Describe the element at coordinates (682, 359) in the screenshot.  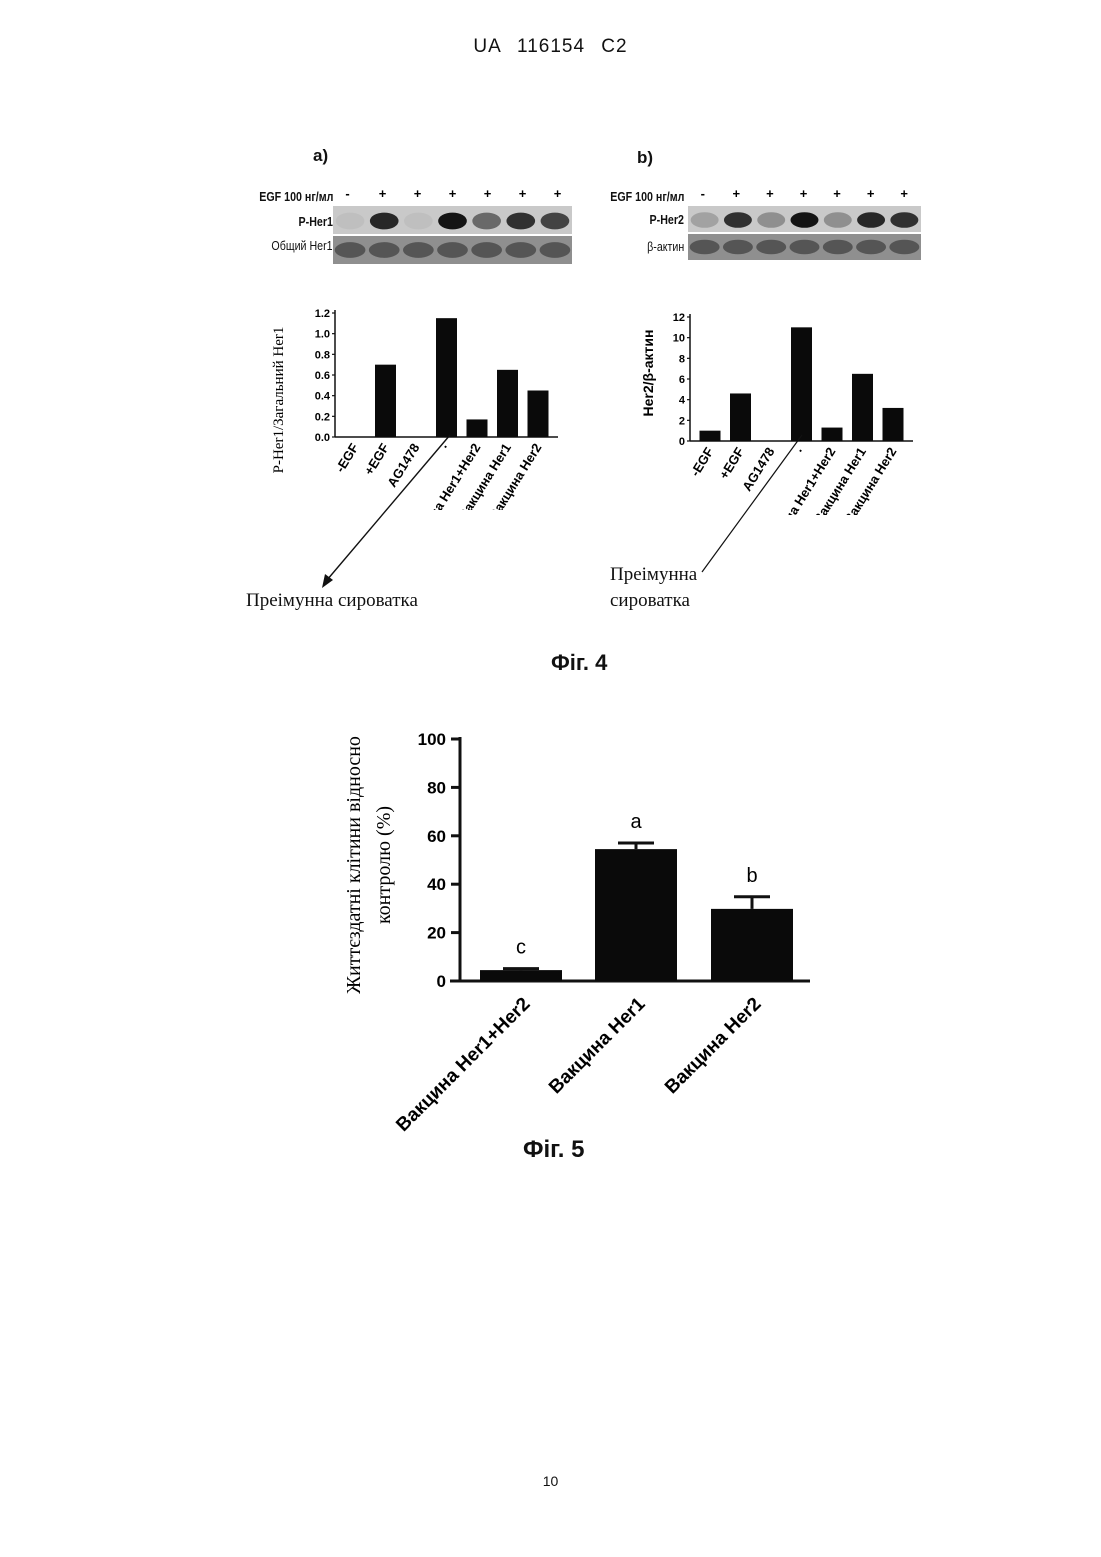
I see `y-tick-label: 8` at that location.